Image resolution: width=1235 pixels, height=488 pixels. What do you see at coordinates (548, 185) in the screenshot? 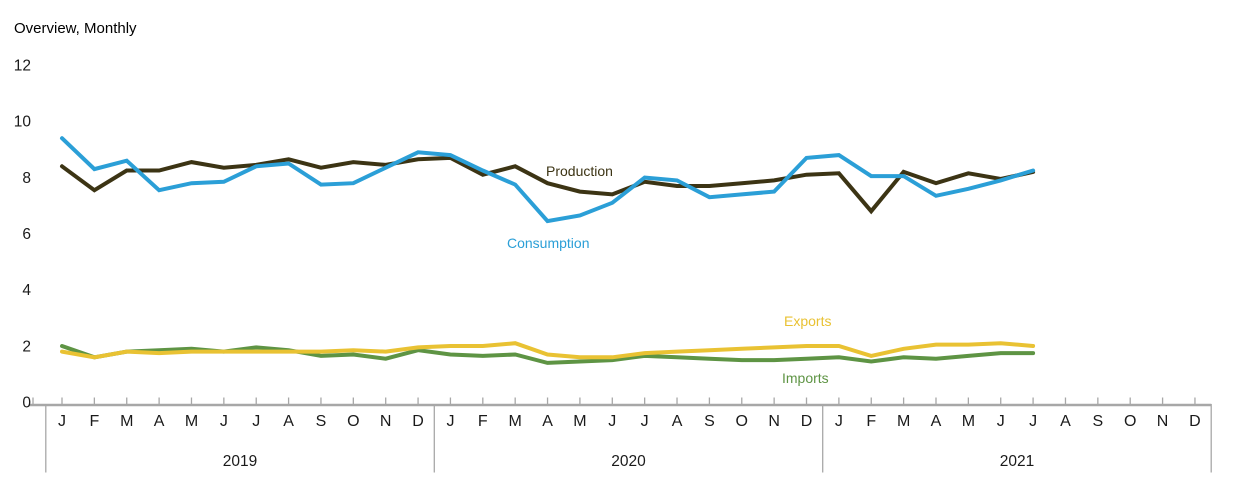
I see `production-line` at bounding box center [548, 185].